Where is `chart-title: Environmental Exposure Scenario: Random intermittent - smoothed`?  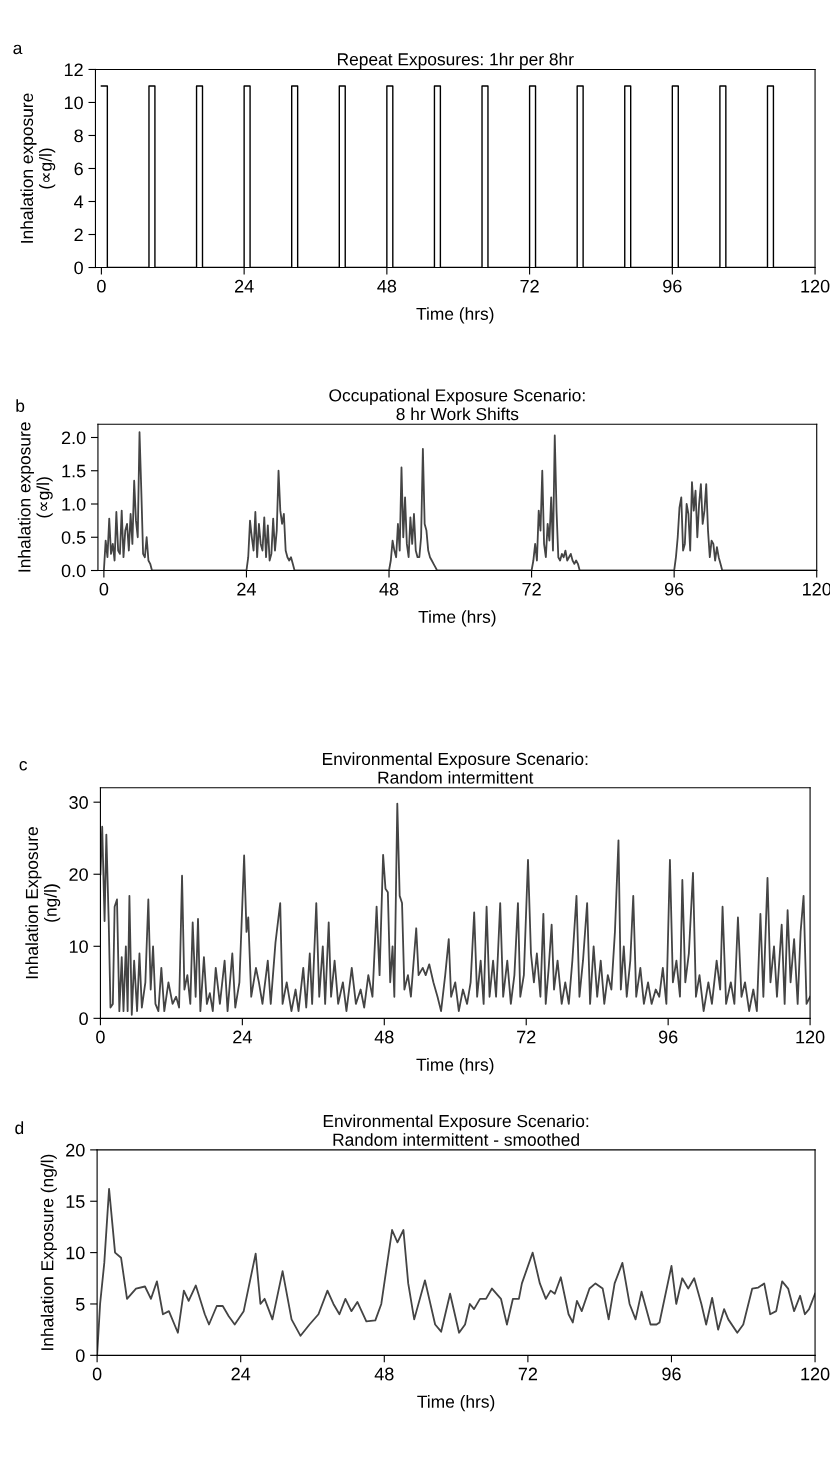
chart-title: Environmental Exposure Scenario: Random intermittent - smoothed is located at coordinates (456, 1130).